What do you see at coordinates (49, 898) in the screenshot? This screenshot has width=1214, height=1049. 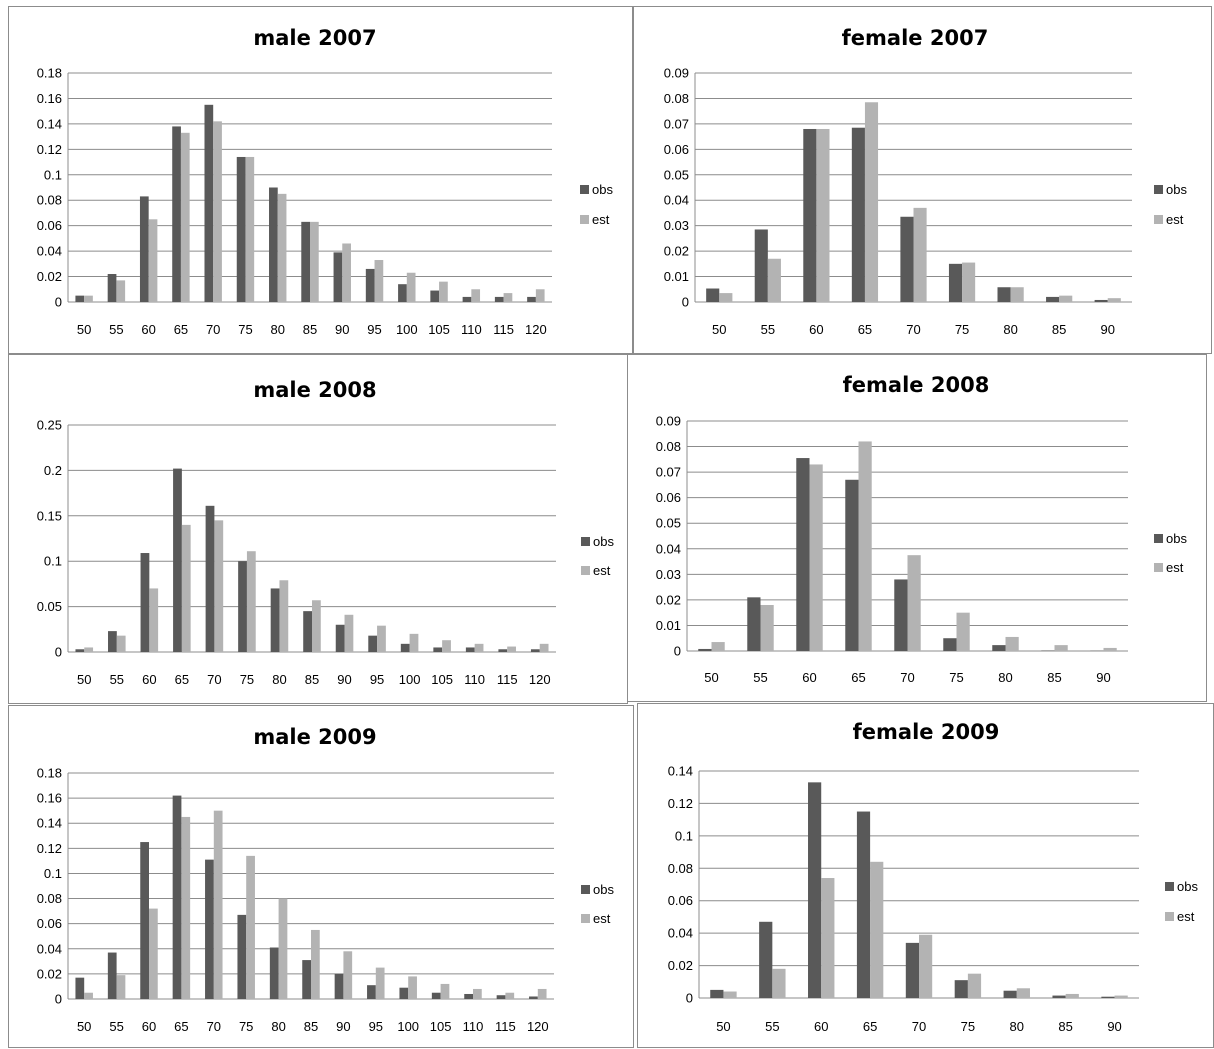 I see `y-tick-label: 0.08` at bounding box center [49, 898].